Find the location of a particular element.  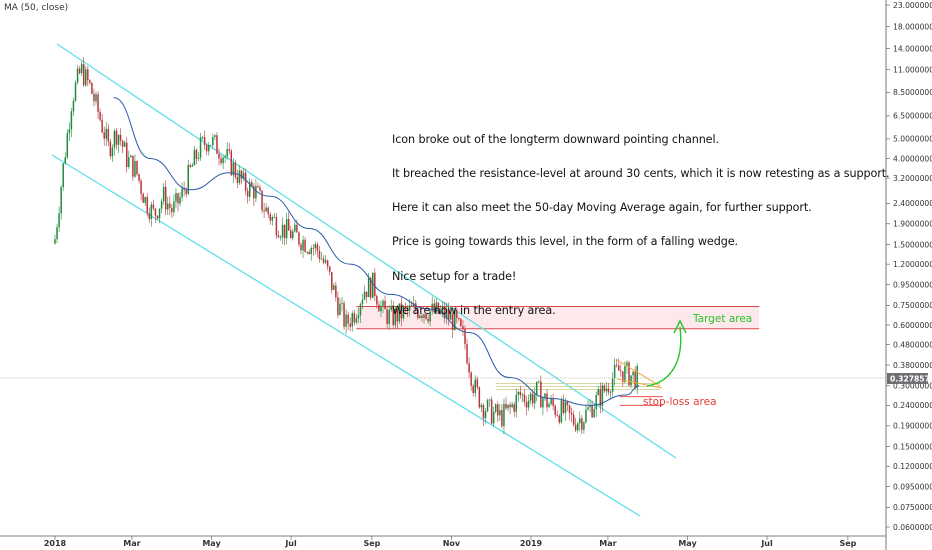

note-line: We are now in the entry area. is located at coordinates (474, 310).